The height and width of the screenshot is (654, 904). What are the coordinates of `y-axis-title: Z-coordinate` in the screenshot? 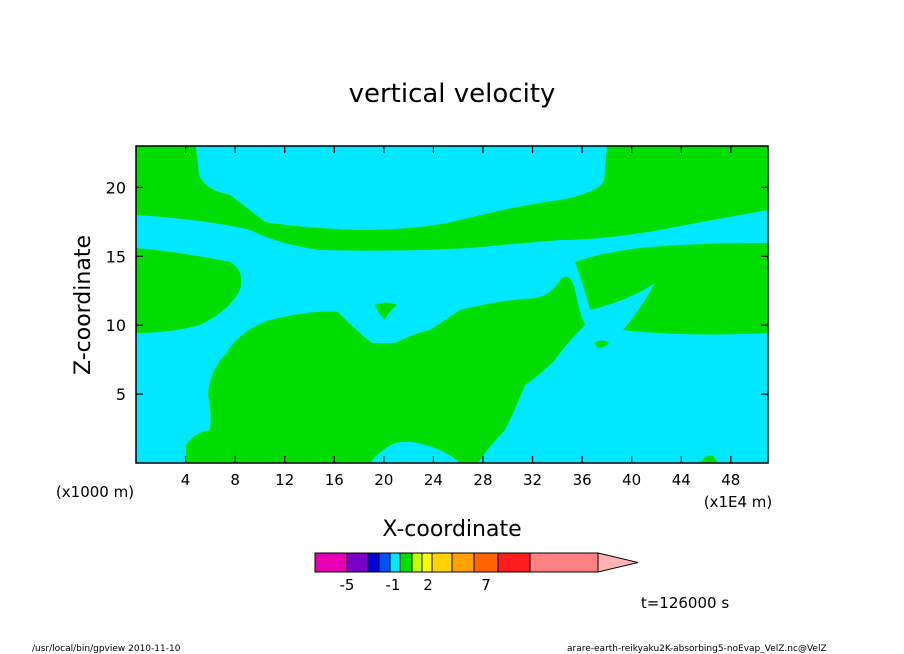 It's located at (83, 305).